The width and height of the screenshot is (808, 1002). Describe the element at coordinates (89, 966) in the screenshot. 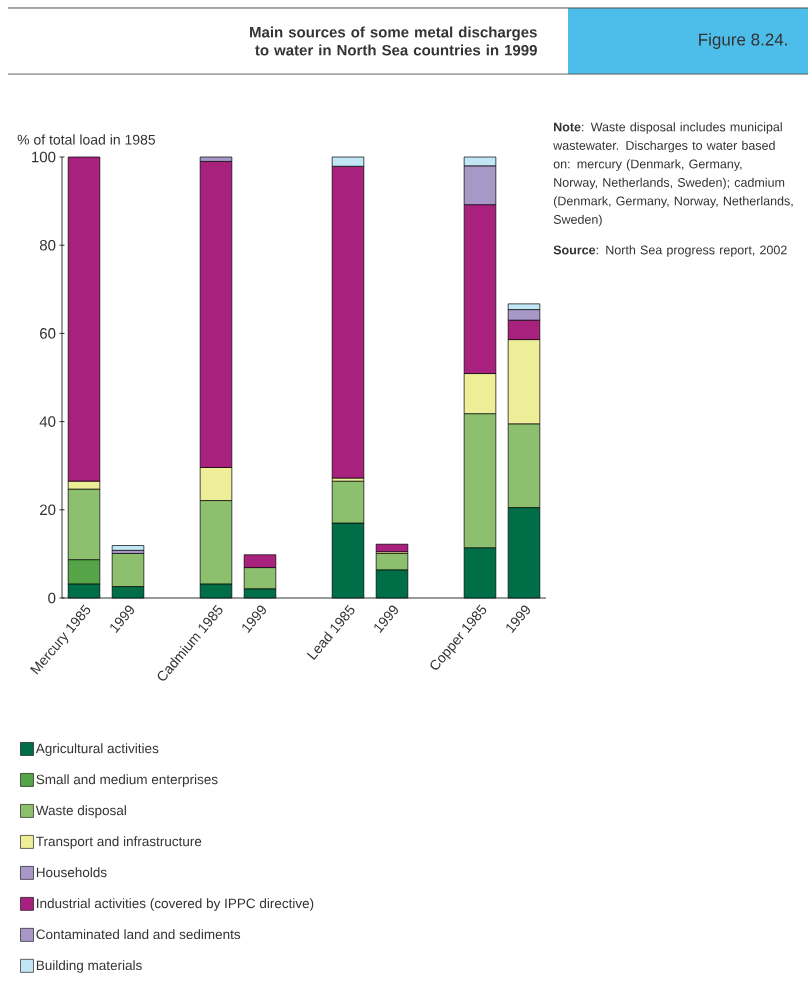

I see `legend-label: Building materials` at that location.